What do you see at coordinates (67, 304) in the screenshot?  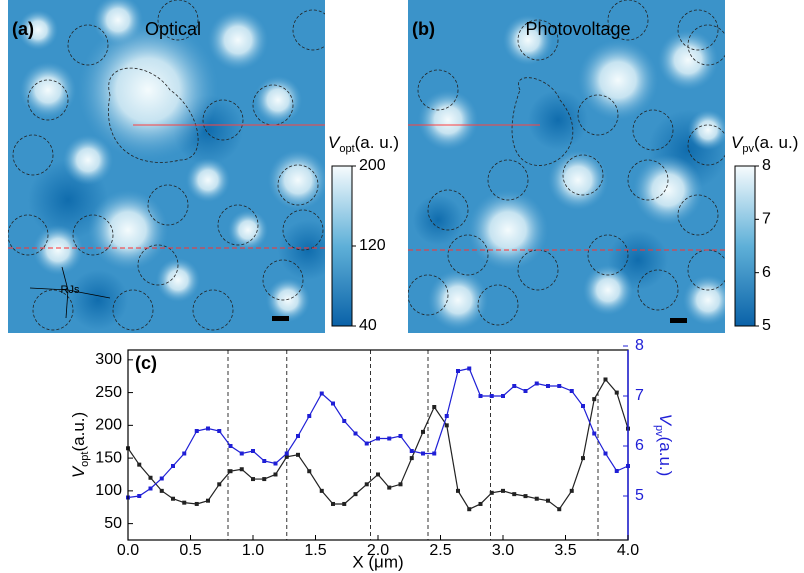 I see `annotation-arrow` at bounding box center [67, 304].